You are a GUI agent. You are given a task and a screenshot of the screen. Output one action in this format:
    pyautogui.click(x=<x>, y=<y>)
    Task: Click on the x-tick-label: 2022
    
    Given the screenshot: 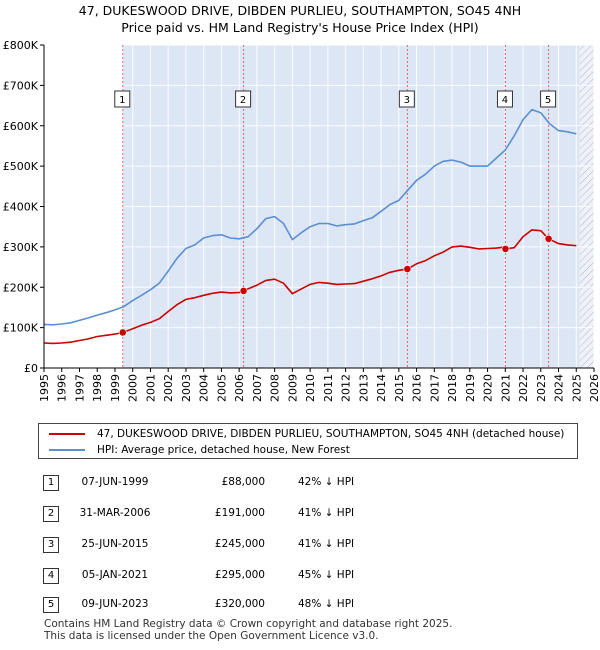 What is the action you would take?
    pyautogui.click(x=523, y=388)
    